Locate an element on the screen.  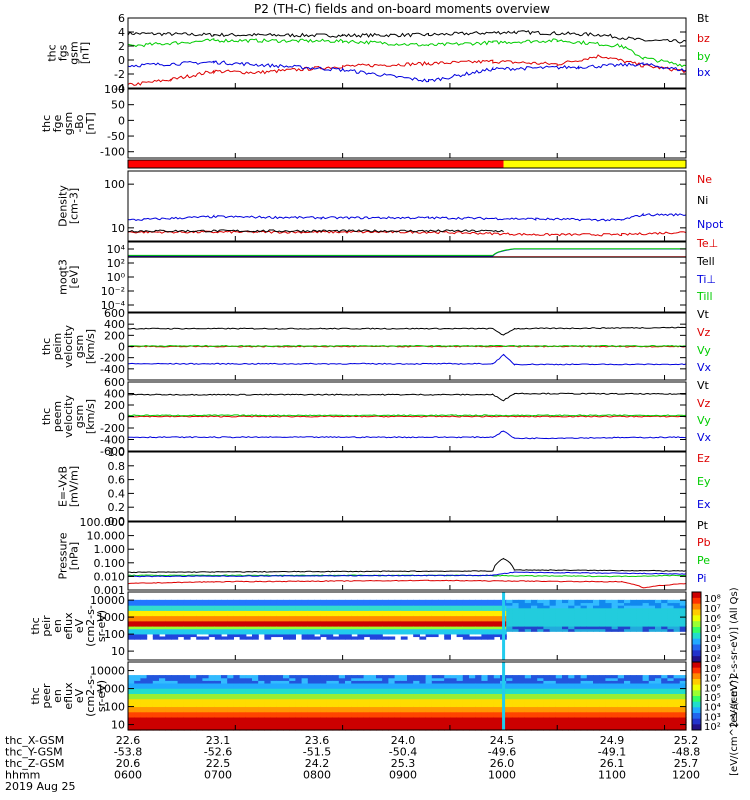
y-tick-label: -100 is located at coordinates (112, 152).